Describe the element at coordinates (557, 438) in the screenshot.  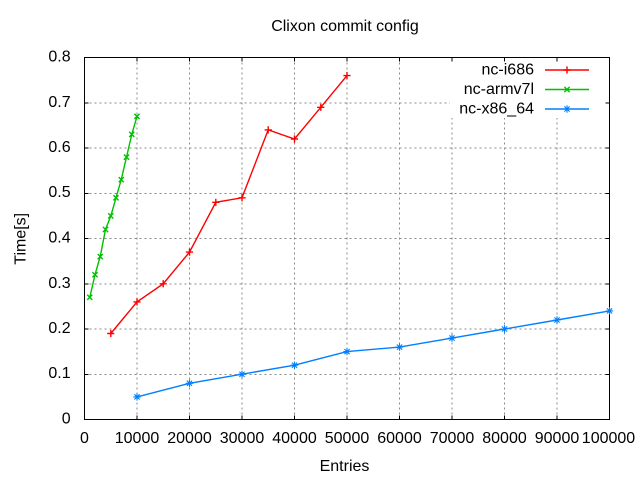
I see `svg-text: 90000` at that location.